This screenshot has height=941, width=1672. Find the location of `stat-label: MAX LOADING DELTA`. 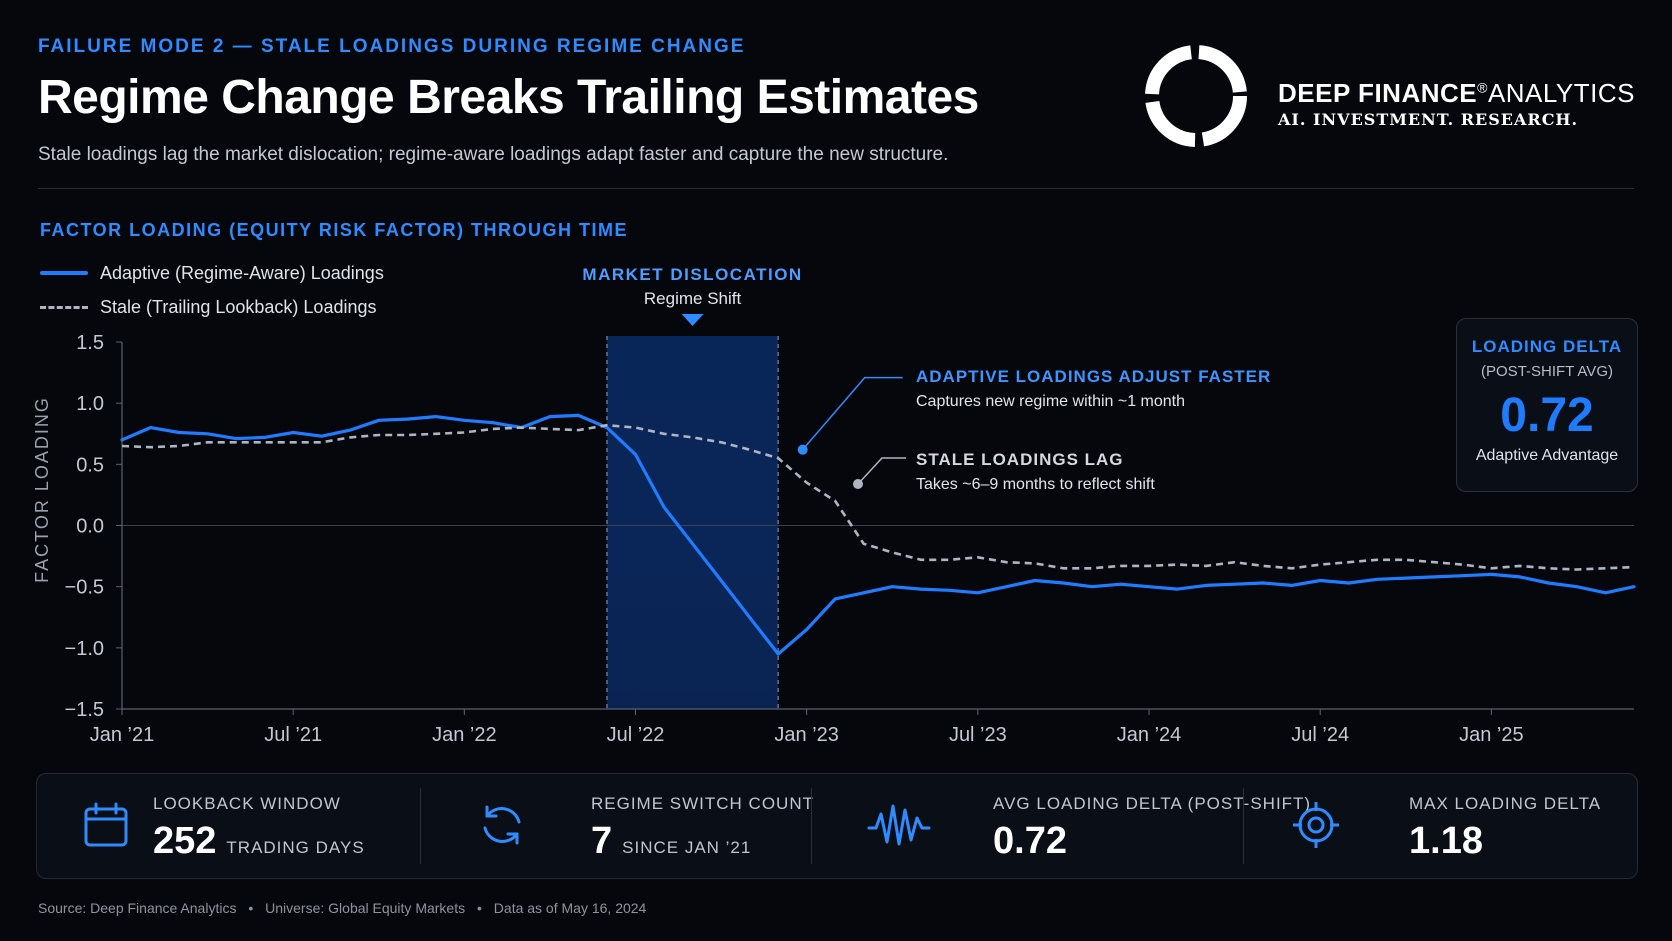

stat-label: MAX LOADING DELTA is located at coordinates (1505, 803).